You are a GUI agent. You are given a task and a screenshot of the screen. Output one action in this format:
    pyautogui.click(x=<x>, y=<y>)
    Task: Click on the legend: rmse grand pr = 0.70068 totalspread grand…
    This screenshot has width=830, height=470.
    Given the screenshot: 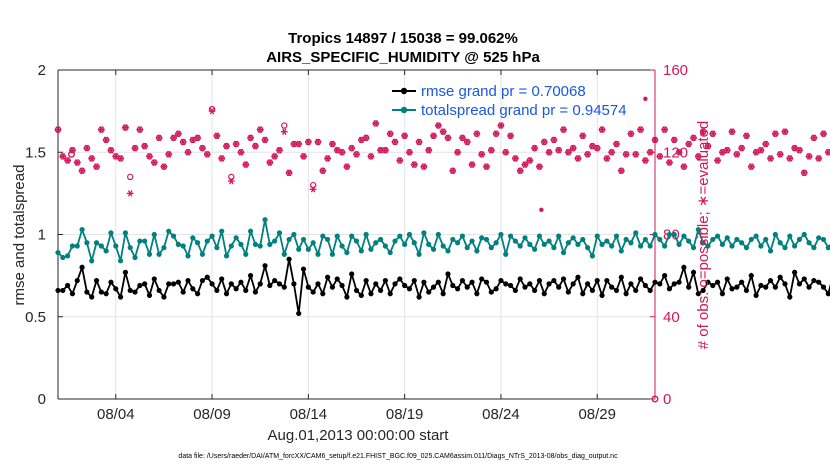 What is the action you would take?
    pyautogui.click(x=509, y=101)
    